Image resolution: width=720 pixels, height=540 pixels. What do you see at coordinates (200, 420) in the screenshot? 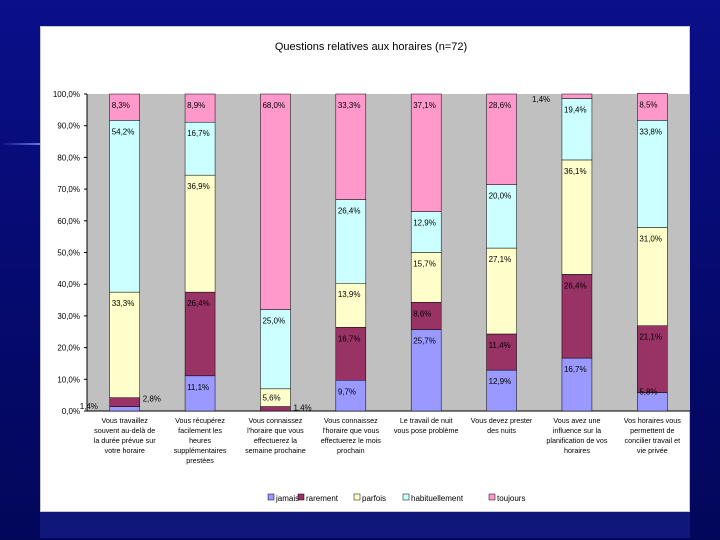
I see `category-label: Vous récupérez` at bounding box center [200, 420].